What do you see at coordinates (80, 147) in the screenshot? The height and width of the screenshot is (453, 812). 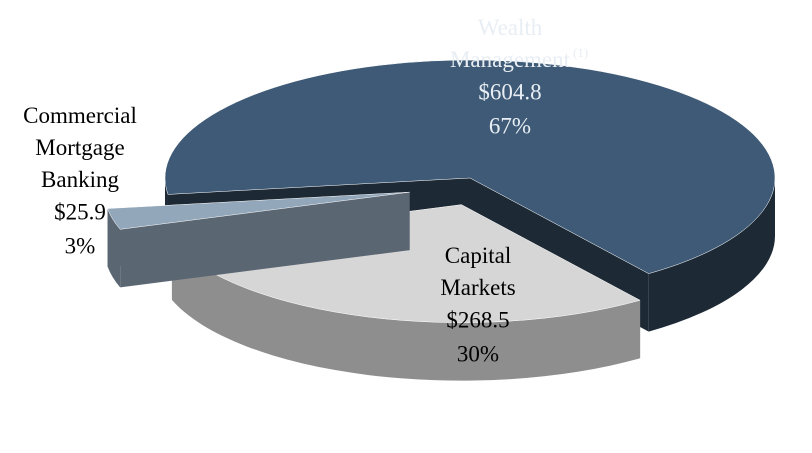 I see `slice-label: Commercial Mortgage Banking` at bounding box center [80, 147].